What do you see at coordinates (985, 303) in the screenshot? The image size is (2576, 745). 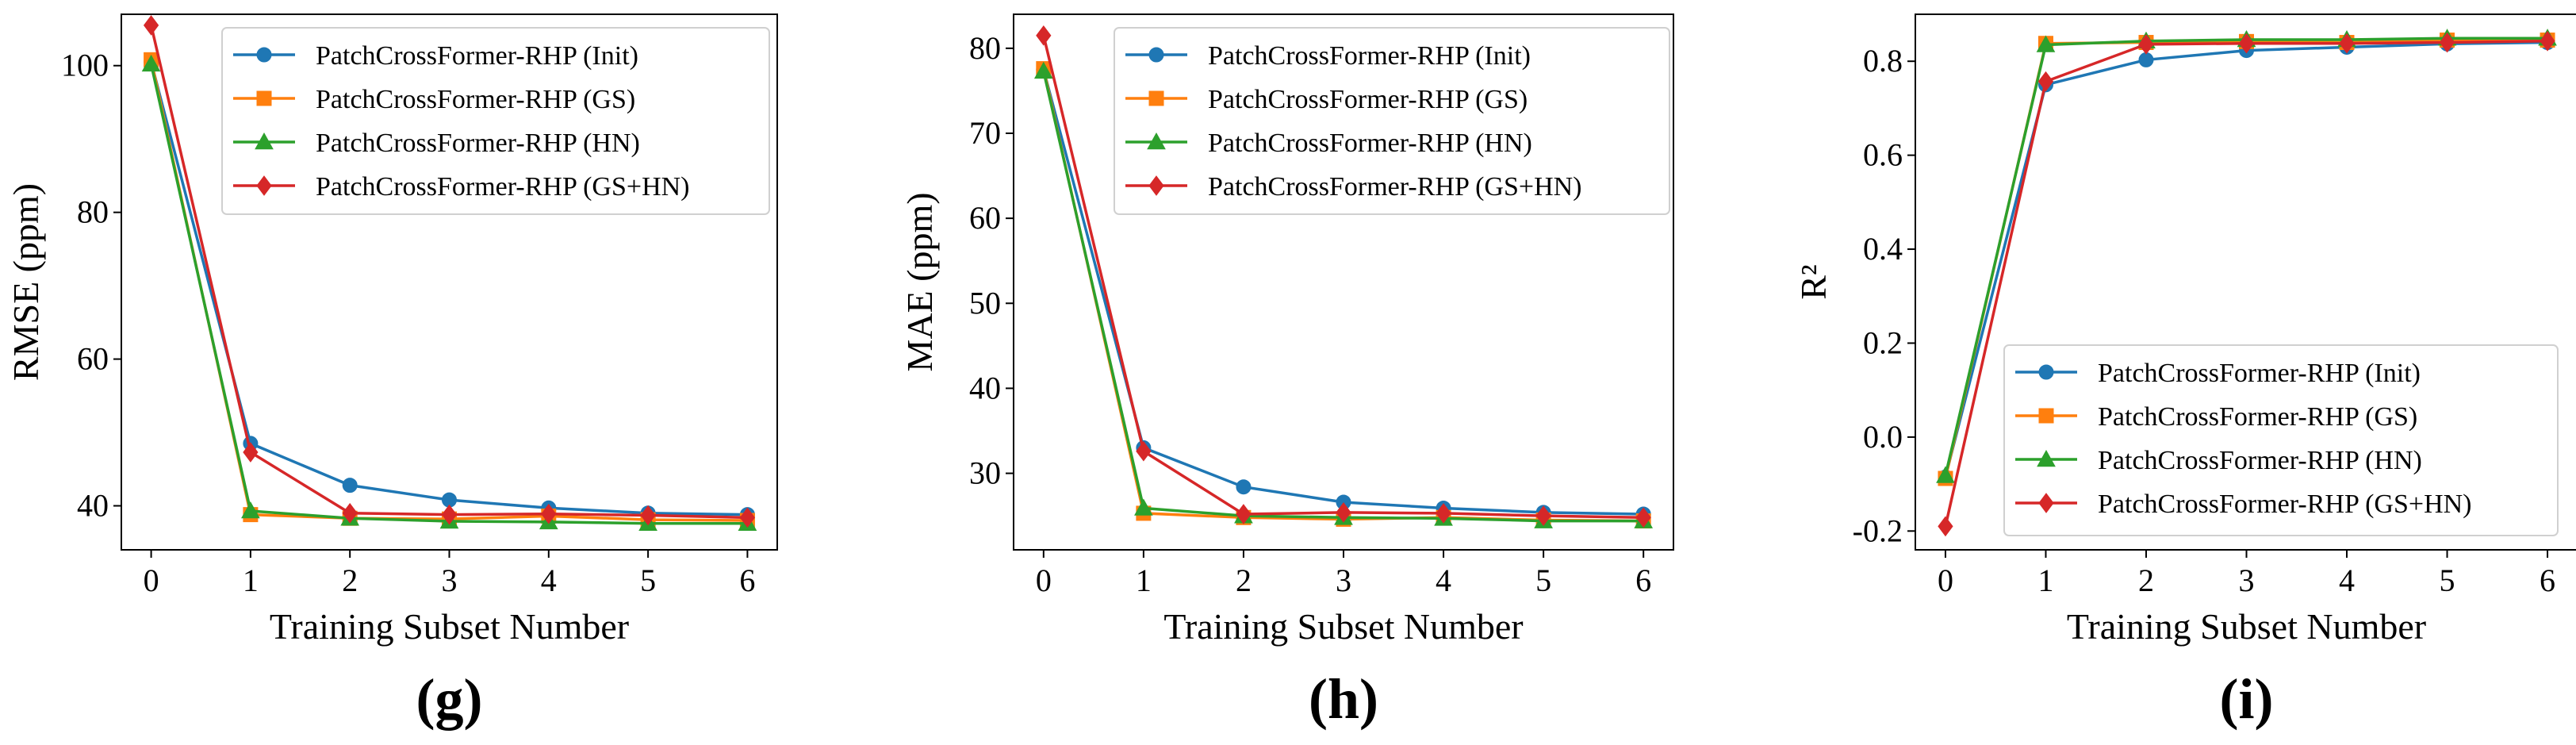 I see `y-tick-label: 50` at bounding box center [985, 303].